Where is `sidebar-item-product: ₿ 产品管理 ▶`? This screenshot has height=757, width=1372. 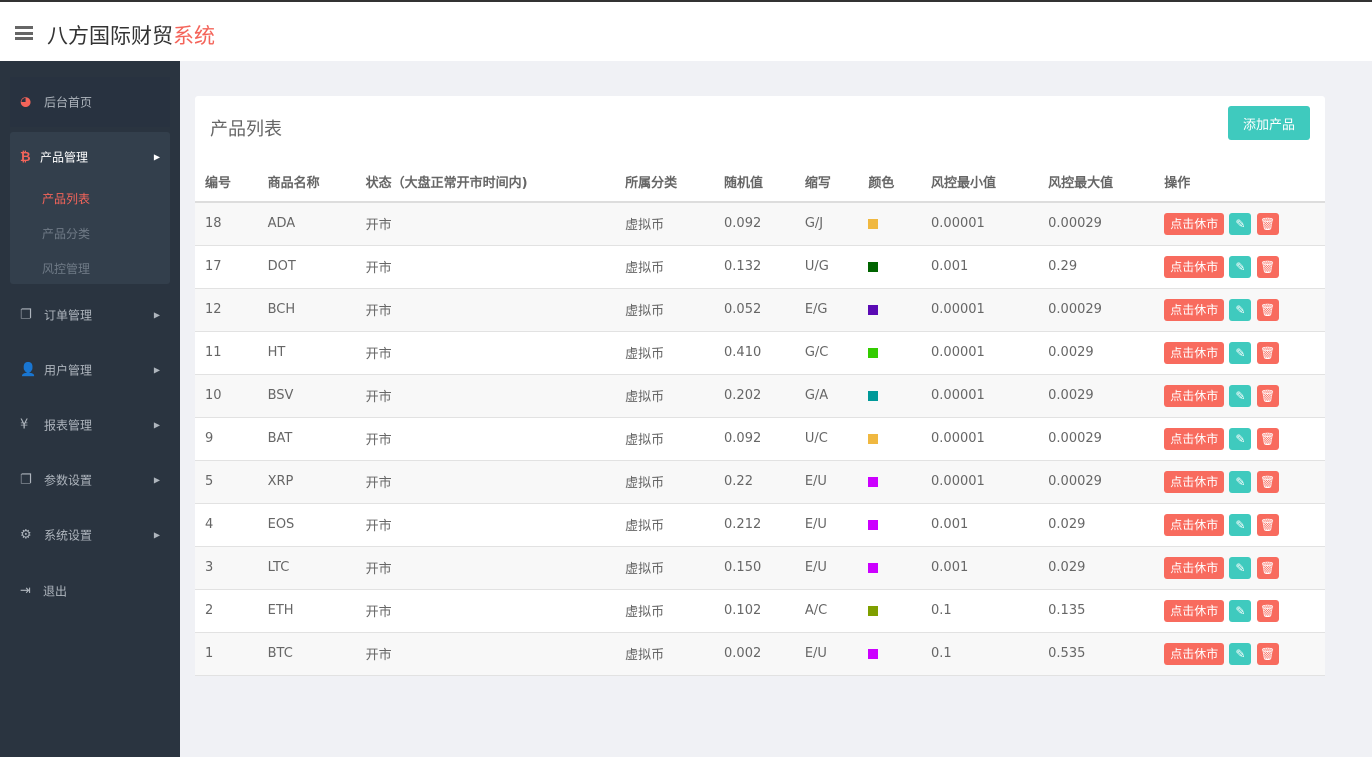 sidebar-item-product: ₿ 产品管理 ▶ is located at coordinates (90, 157).